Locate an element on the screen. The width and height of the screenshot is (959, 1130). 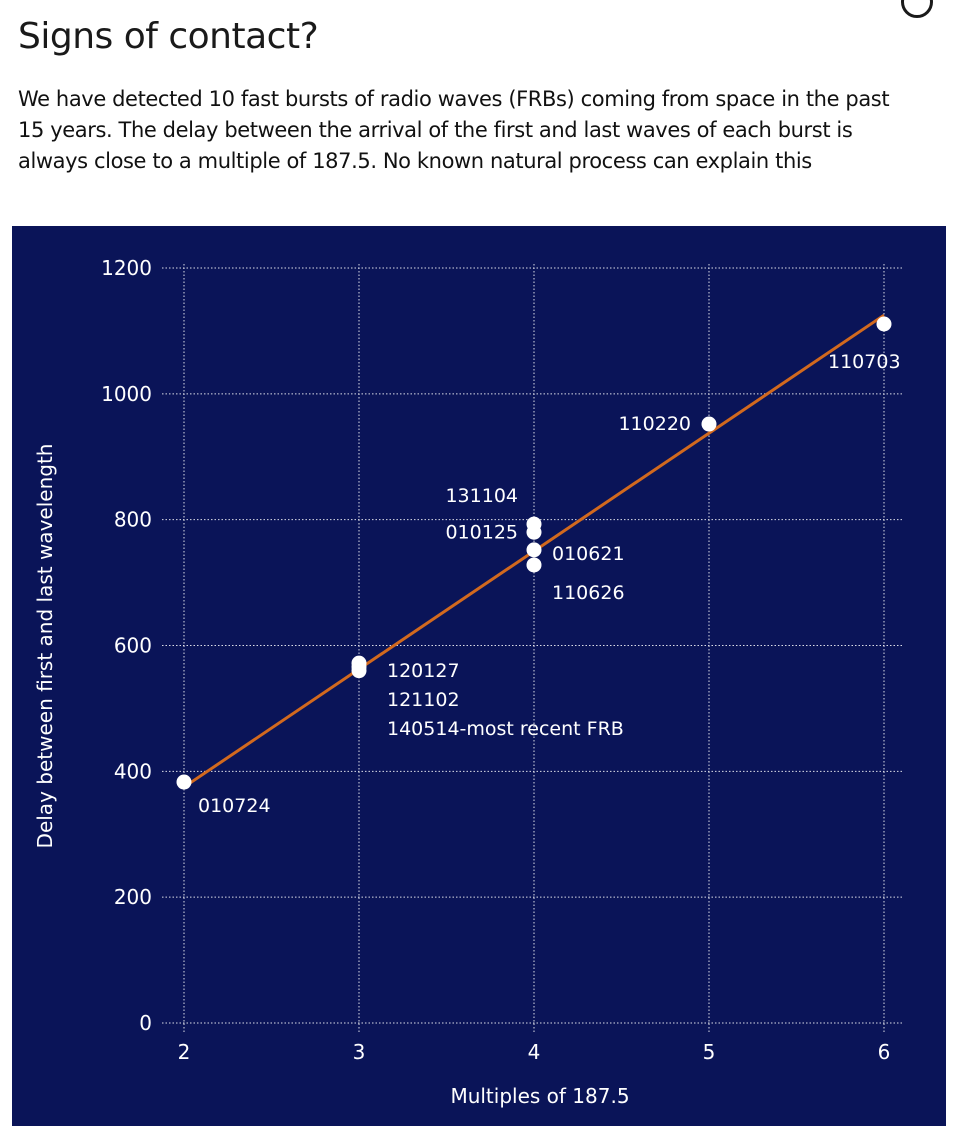
x-tick-label-1: 3 is located at coordinates (359, 1052).